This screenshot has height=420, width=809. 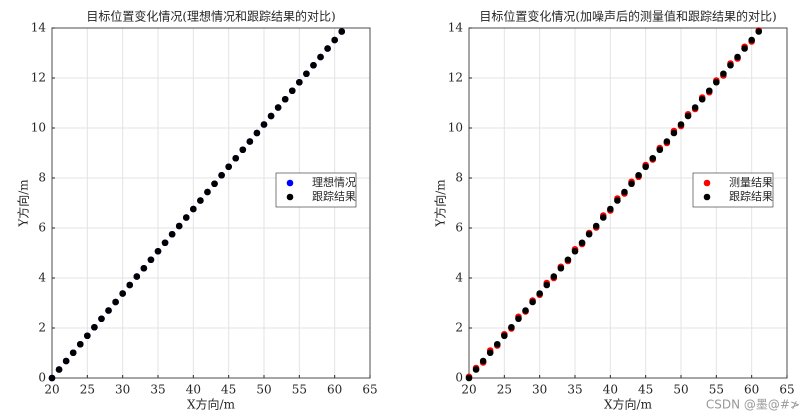 I want to click on x-tick-label: 60, so click(x=751, y=390).